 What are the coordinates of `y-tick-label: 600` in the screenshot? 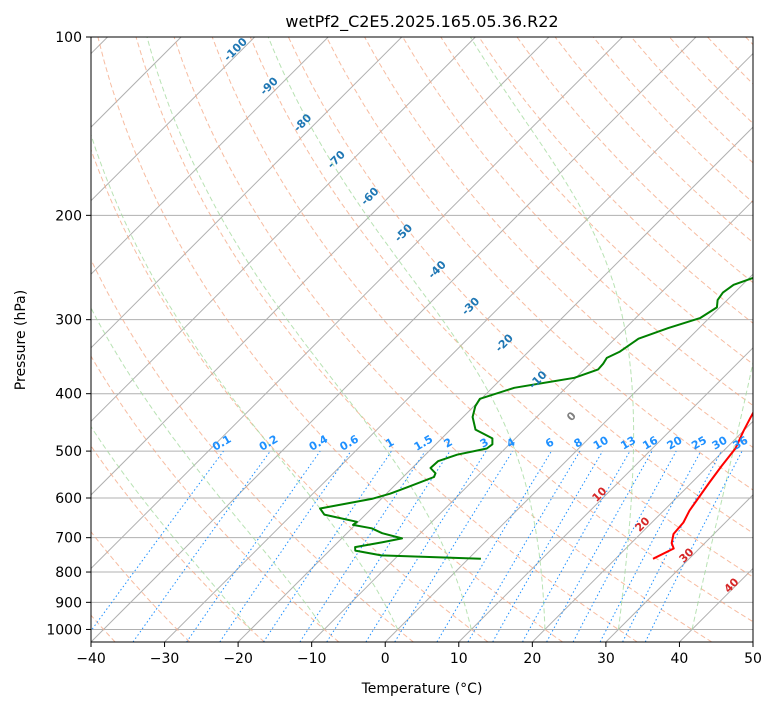 It's located at (68, 499).